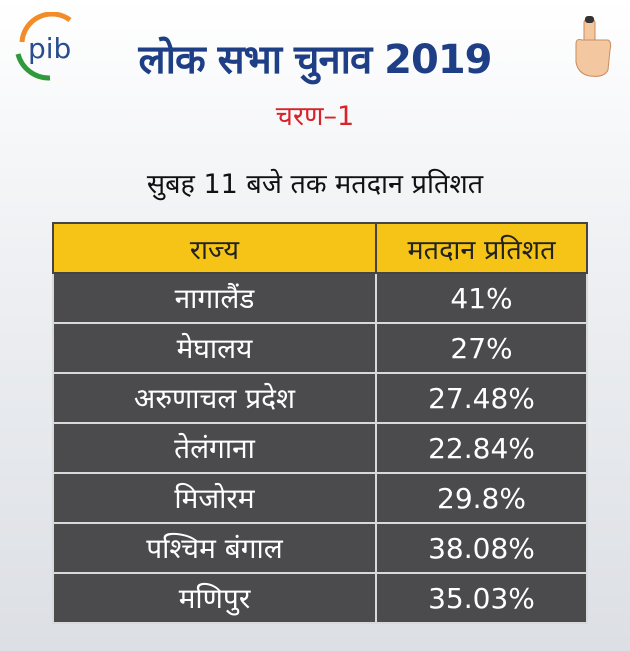 The width and height of the screenshot is (630, 651). I want to click on turnout-cell: 27.48%, so click(481, 398).